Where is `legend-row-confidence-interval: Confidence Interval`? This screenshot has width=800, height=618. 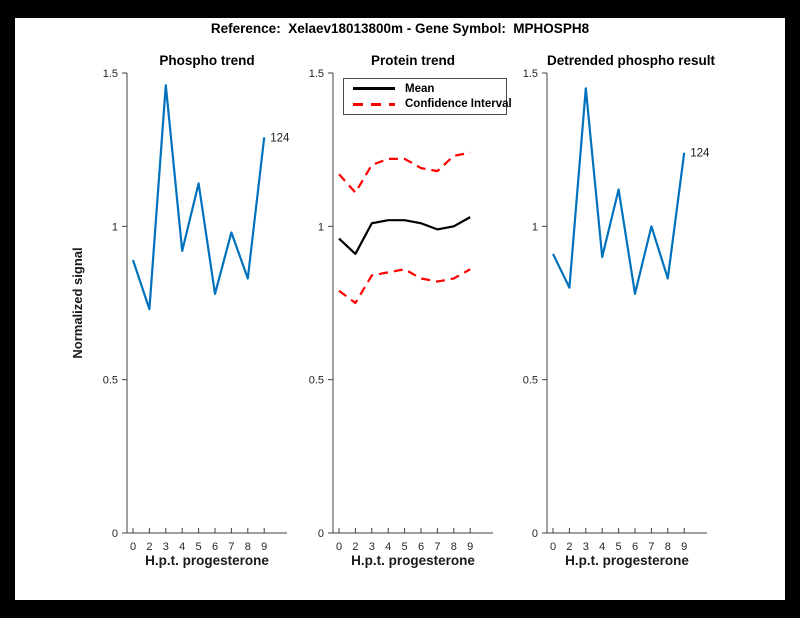
legend-row-confidence-interval: Confidence Interval is located at coordinates (428, 104).